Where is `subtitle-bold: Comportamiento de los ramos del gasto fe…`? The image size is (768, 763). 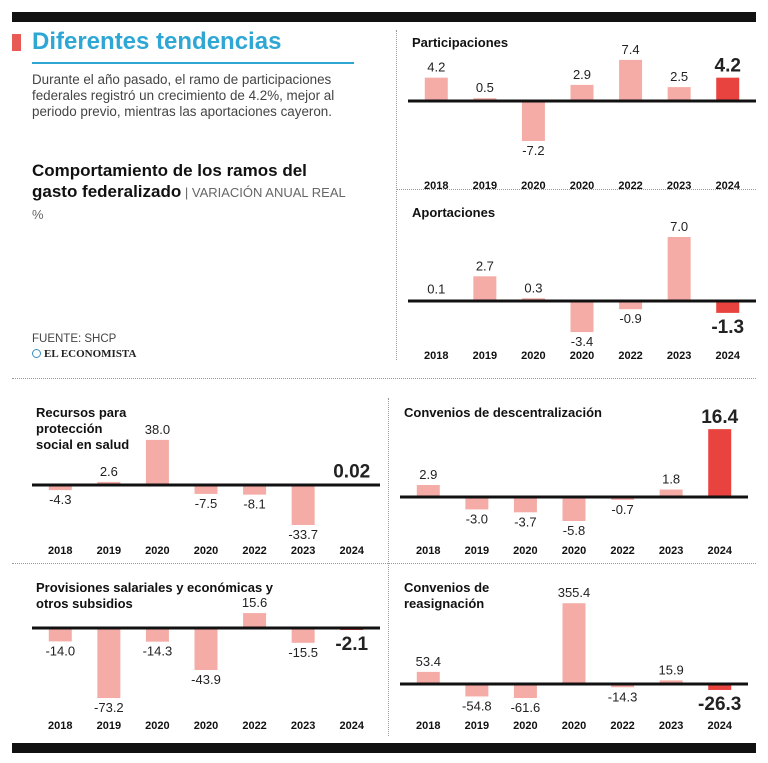
subtitle-bold: Comportamiento de los ramos del gasto fe… is located at coordinates (169, 181).